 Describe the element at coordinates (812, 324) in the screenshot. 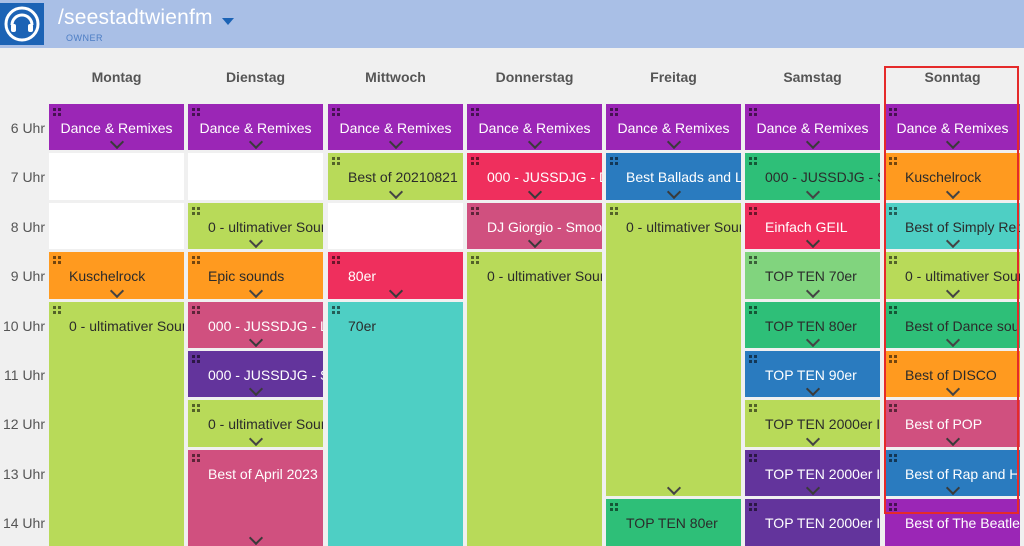

I see `schedule-event: TOP TEN 80er` at that location.